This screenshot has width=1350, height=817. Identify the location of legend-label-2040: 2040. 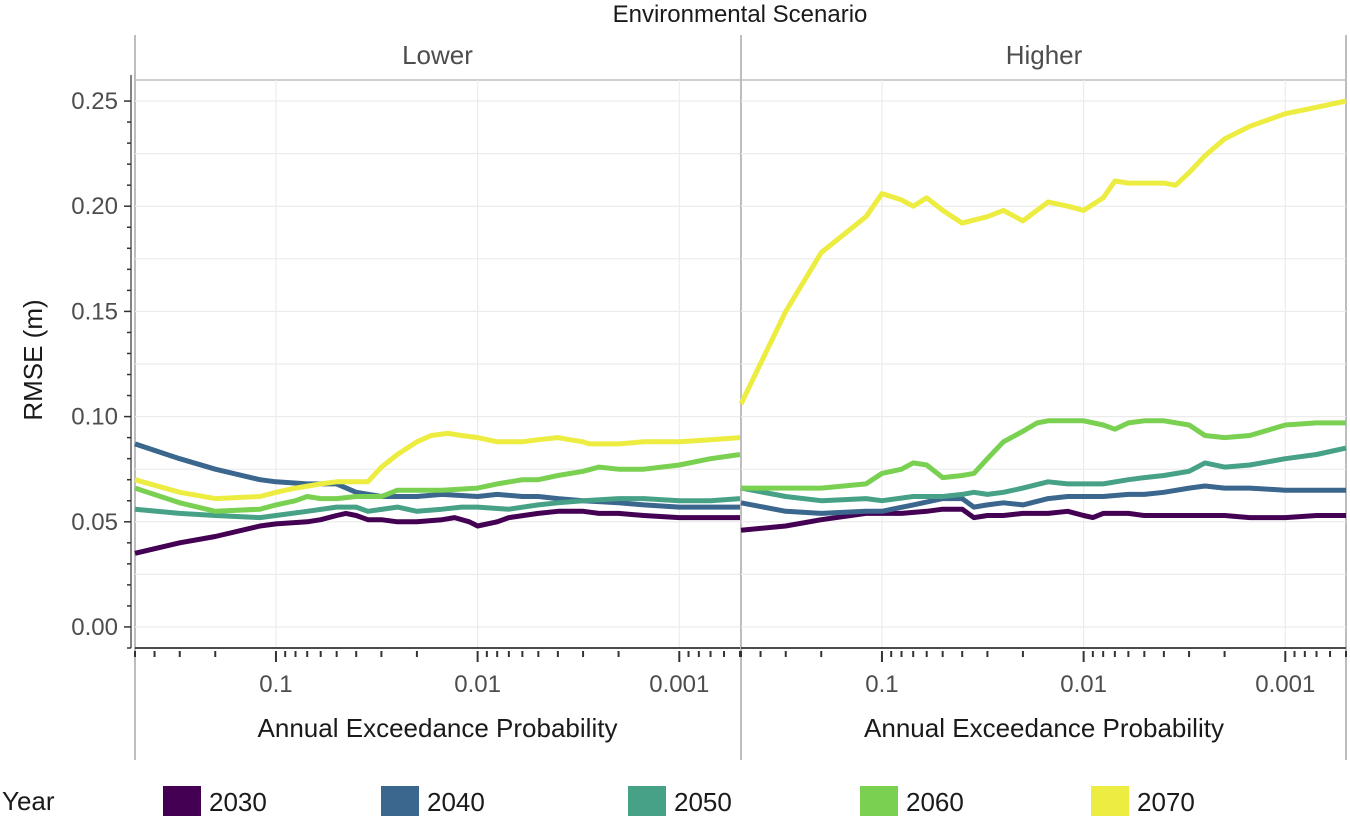
(456, 802).